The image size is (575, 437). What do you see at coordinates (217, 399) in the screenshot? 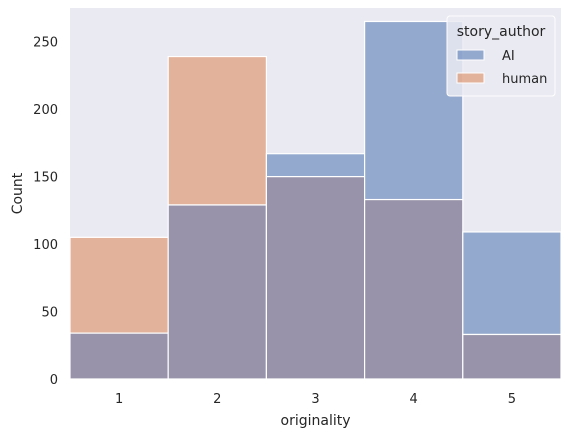
I see `x-tick-label: 2` at bounding box center [217, 399].